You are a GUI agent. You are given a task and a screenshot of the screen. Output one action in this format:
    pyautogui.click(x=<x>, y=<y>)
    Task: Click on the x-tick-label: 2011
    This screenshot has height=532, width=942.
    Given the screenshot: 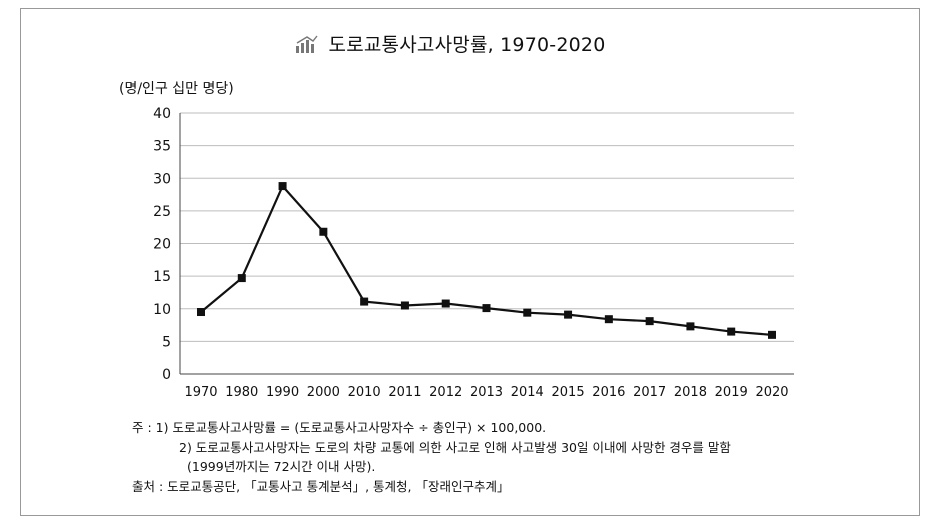 What is the action you would take?
    pyautogui.click(x=404, y=392)
    